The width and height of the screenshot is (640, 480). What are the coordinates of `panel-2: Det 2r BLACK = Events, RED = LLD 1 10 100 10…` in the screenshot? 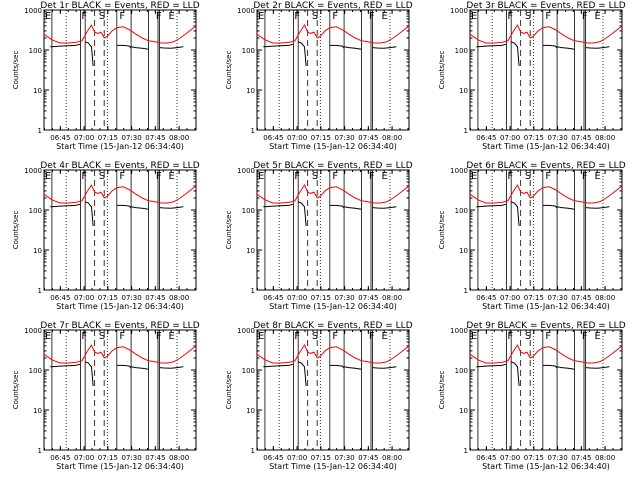 It's located at (319, 76).